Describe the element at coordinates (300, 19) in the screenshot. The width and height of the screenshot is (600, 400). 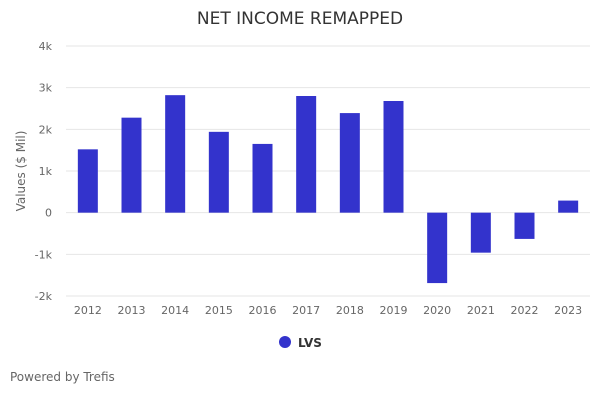
I see `chart-title: NET INCOME REMAPPED` at that location.